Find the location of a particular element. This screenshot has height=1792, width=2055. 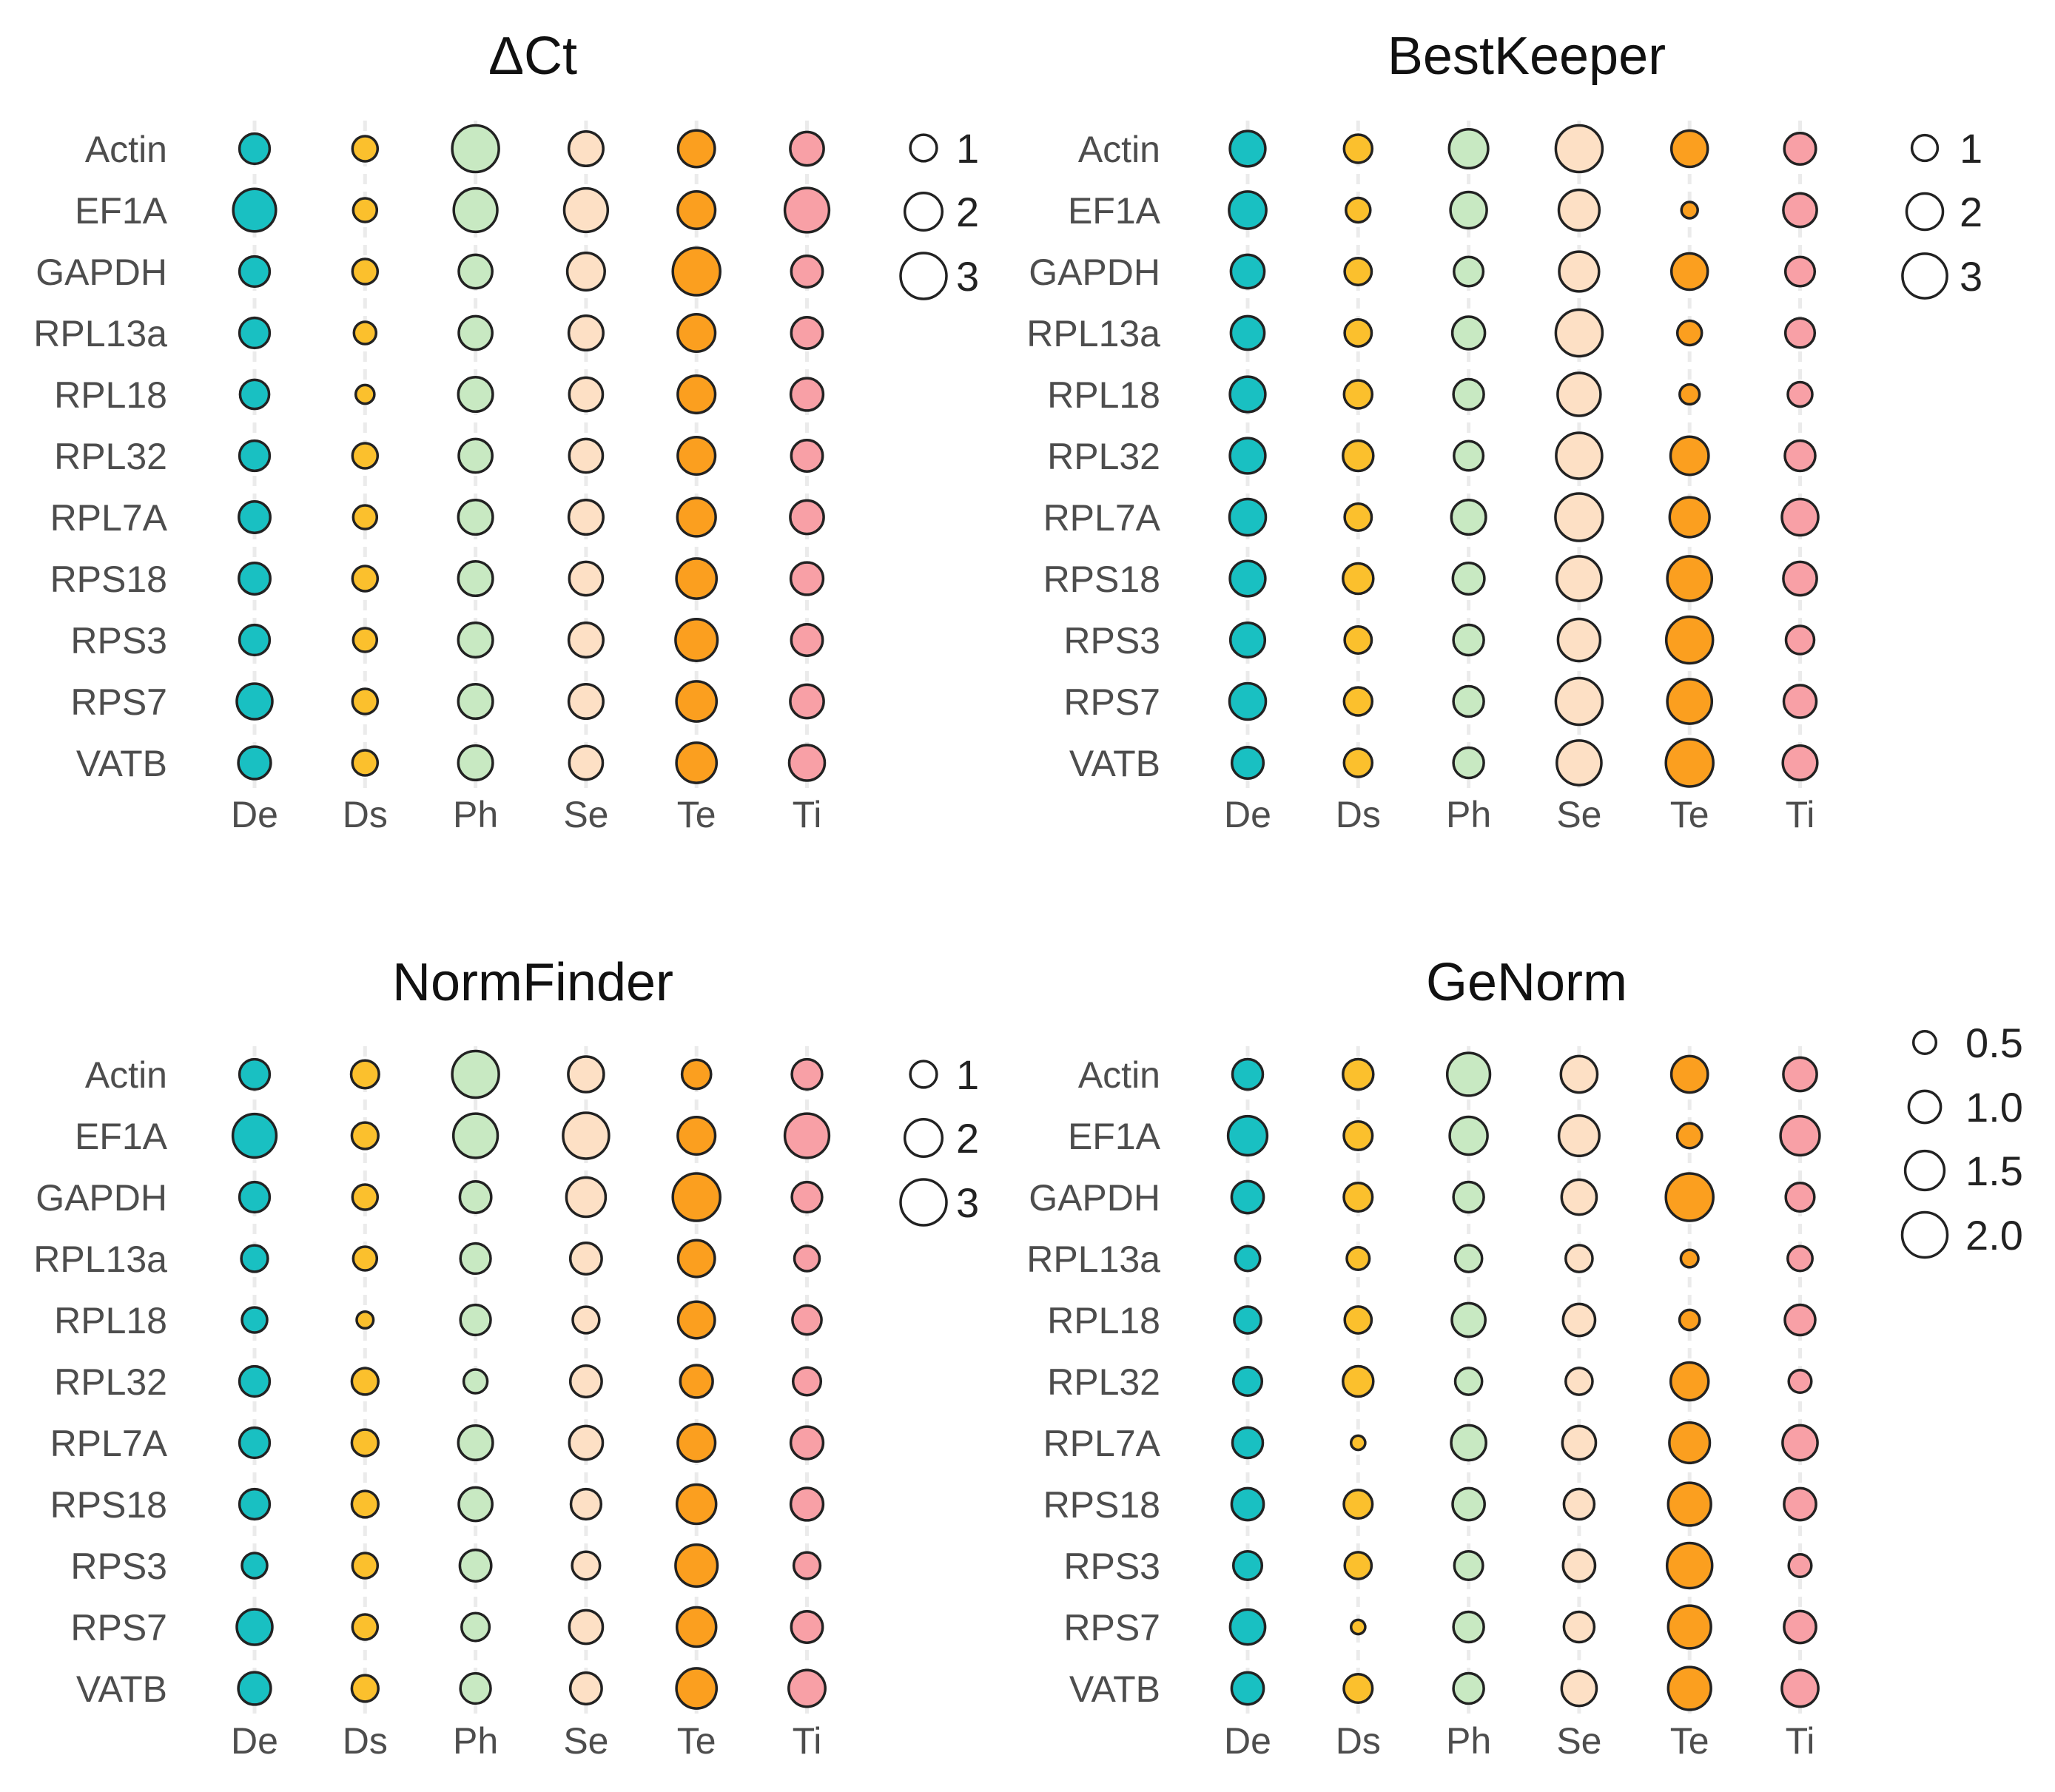

bubble-RPS3-Ds is located at coordinates (1358, 1565).